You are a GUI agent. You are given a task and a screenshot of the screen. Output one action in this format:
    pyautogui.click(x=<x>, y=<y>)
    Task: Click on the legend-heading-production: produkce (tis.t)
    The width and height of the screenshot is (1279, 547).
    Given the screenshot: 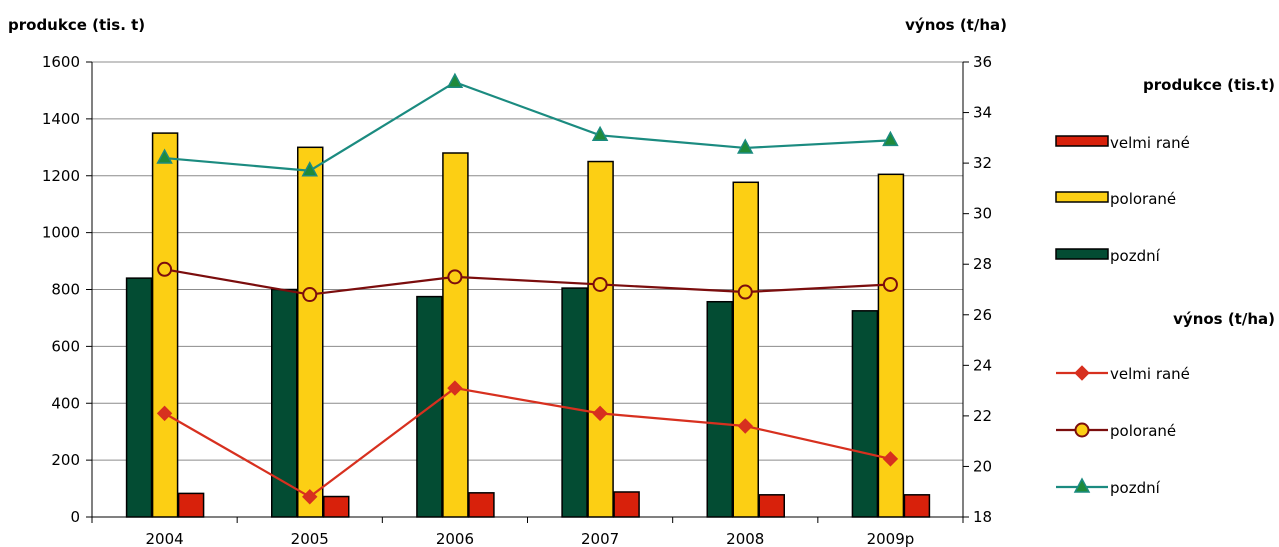 What is the action you would take?
    pyautogui.click(x=1209, y=85)
    